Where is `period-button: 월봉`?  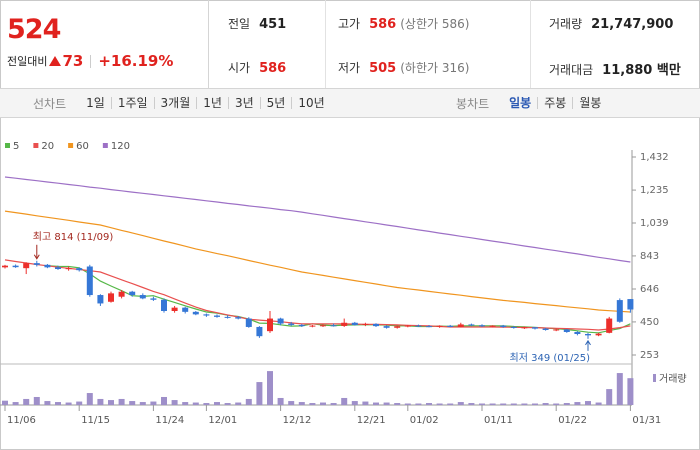 period-button: 월봉 is located at coordinates (589, 103).